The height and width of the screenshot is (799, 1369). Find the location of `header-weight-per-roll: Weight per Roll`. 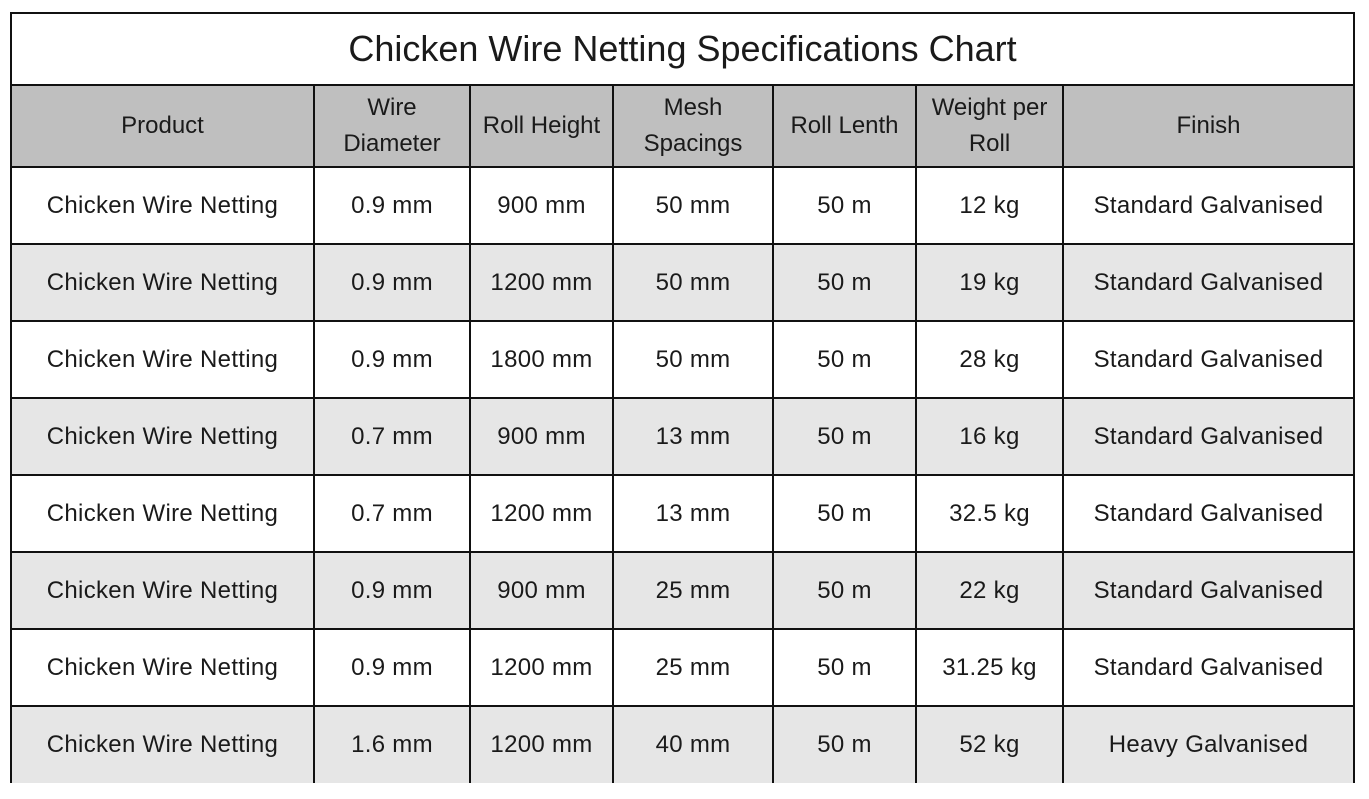

header-weight-per-roll: Weight per Roll is located at coordinates (989, 127).